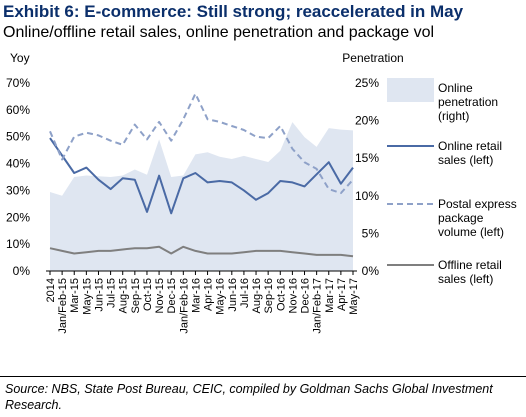 The width and height of the screenshot is (526, 417). Describe the element at coordinates (257, 295) in the screenshot. I see `x-tick-label: Aug-16` at that location.